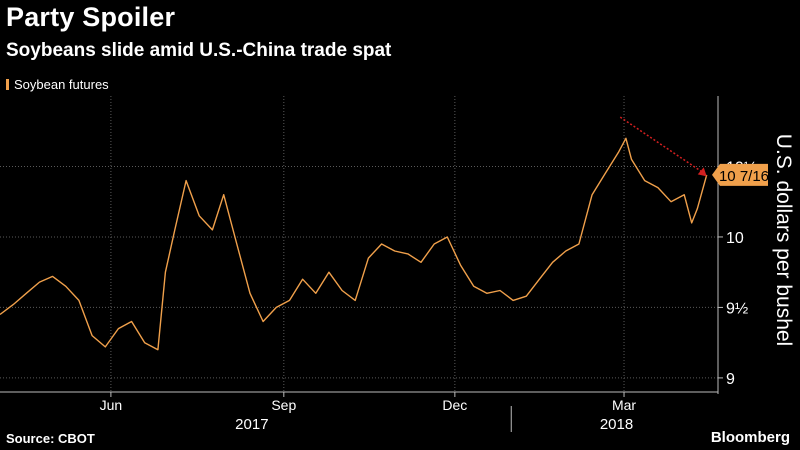 The image size is (800, 450). Describe the element at coordinates (737, 308) in the screenshot. I see `y-tick-label: 9½` at that location.